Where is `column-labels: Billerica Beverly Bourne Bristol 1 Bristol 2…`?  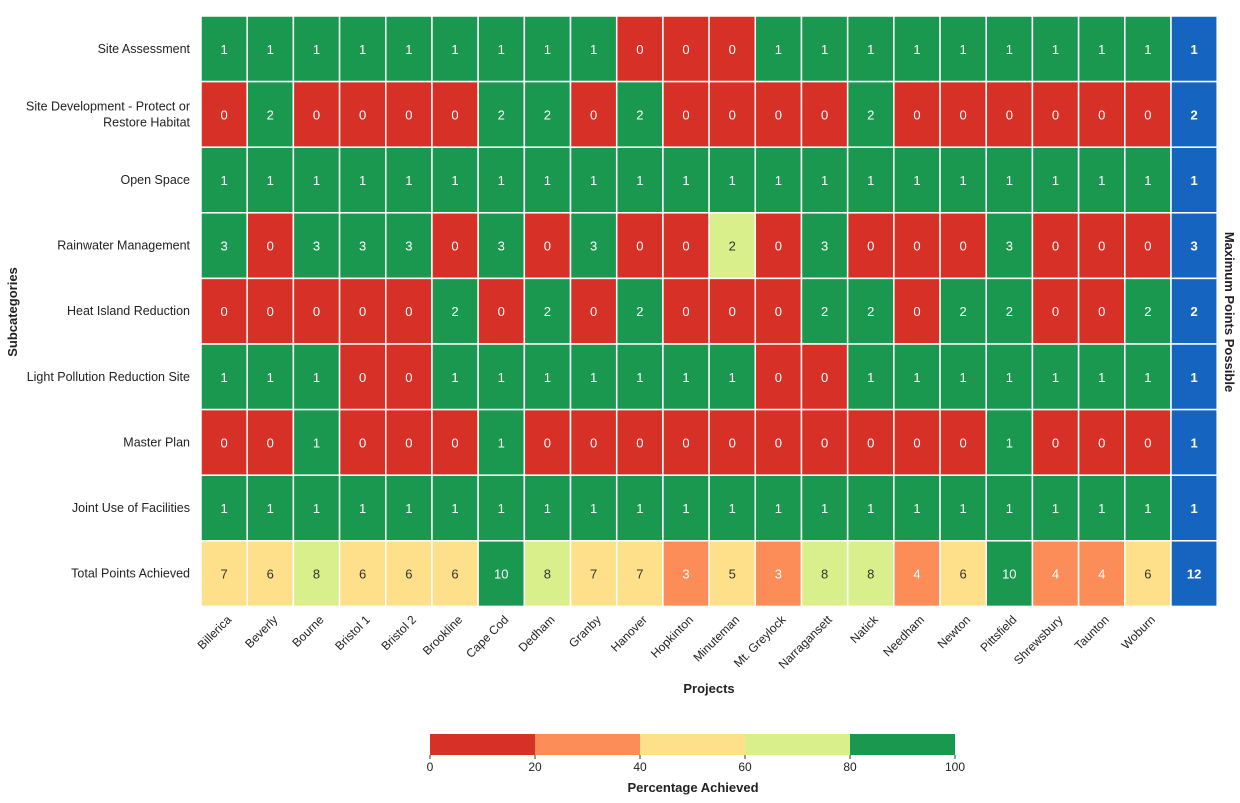
column-labels: Billerica Beverly Bourne Bristol 1 Bristol 2… is located at coordinates (676, 642).